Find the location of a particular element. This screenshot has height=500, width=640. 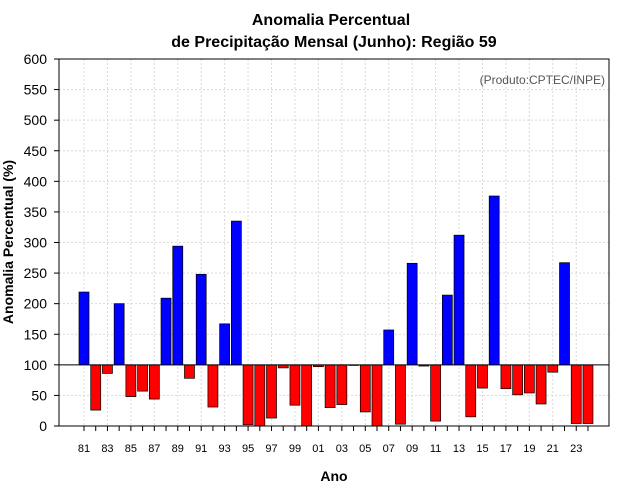

x-tick-label: 17 is located at coordinates (506, 449).